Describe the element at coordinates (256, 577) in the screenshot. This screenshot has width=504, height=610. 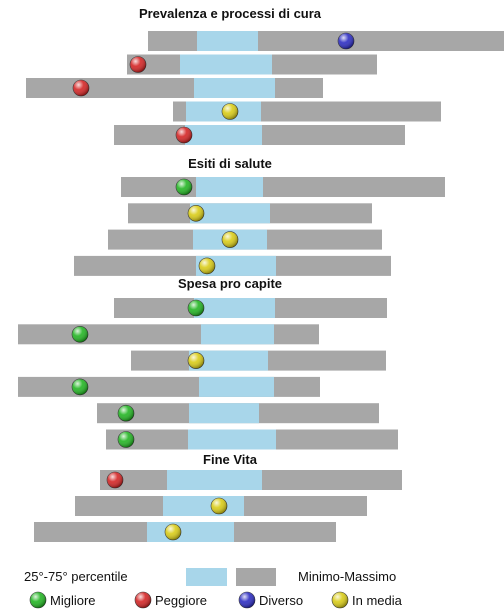
I see `legend-range-swatch` at that location.